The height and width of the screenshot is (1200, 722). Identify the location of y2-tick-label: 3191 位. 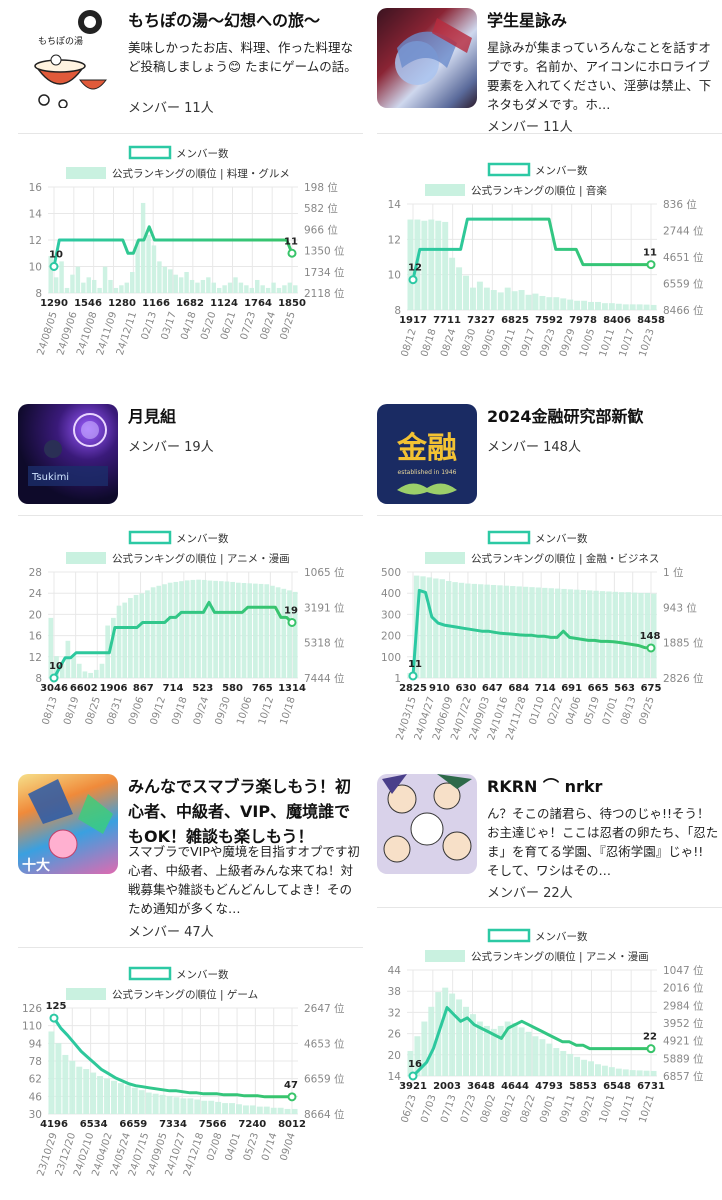
(324, 607).